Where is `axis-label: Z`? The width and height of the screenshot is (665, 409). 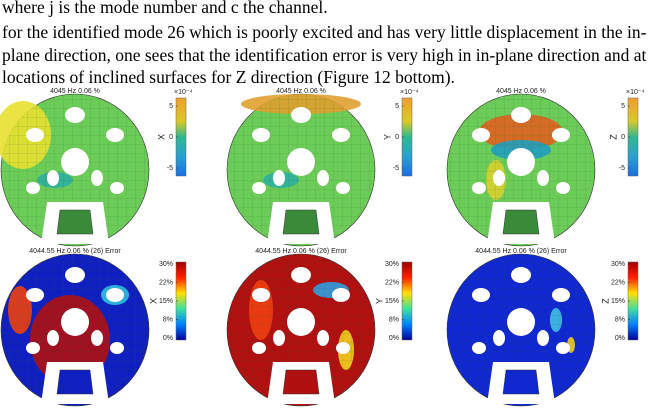
axis-label: Z is located at coordinates (605, 301).